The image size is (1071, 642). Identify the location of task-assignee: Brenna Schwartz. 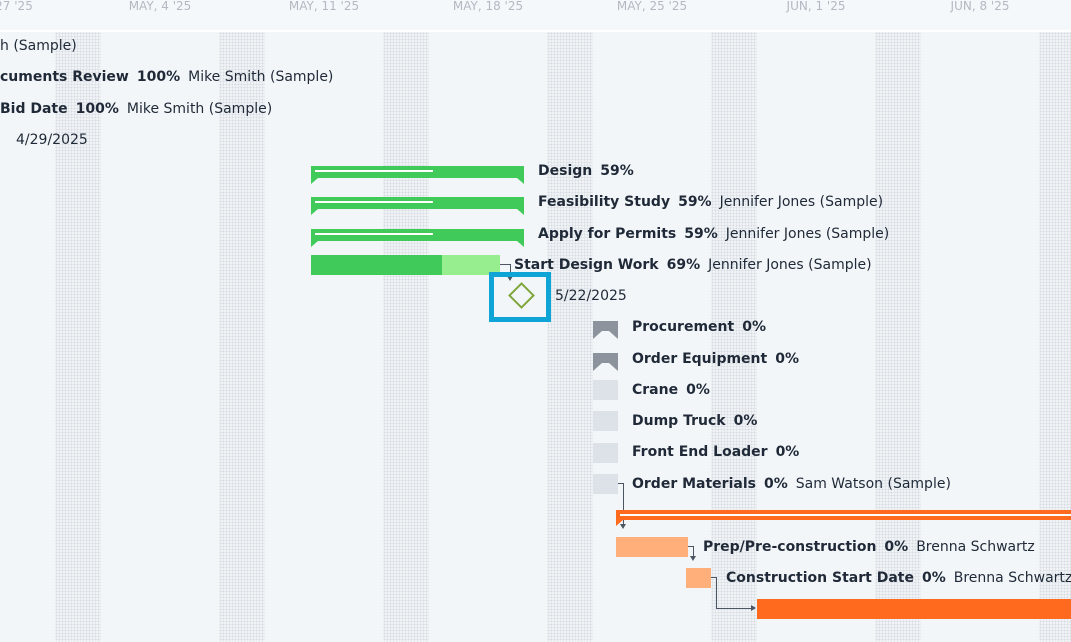
(1012, 578).